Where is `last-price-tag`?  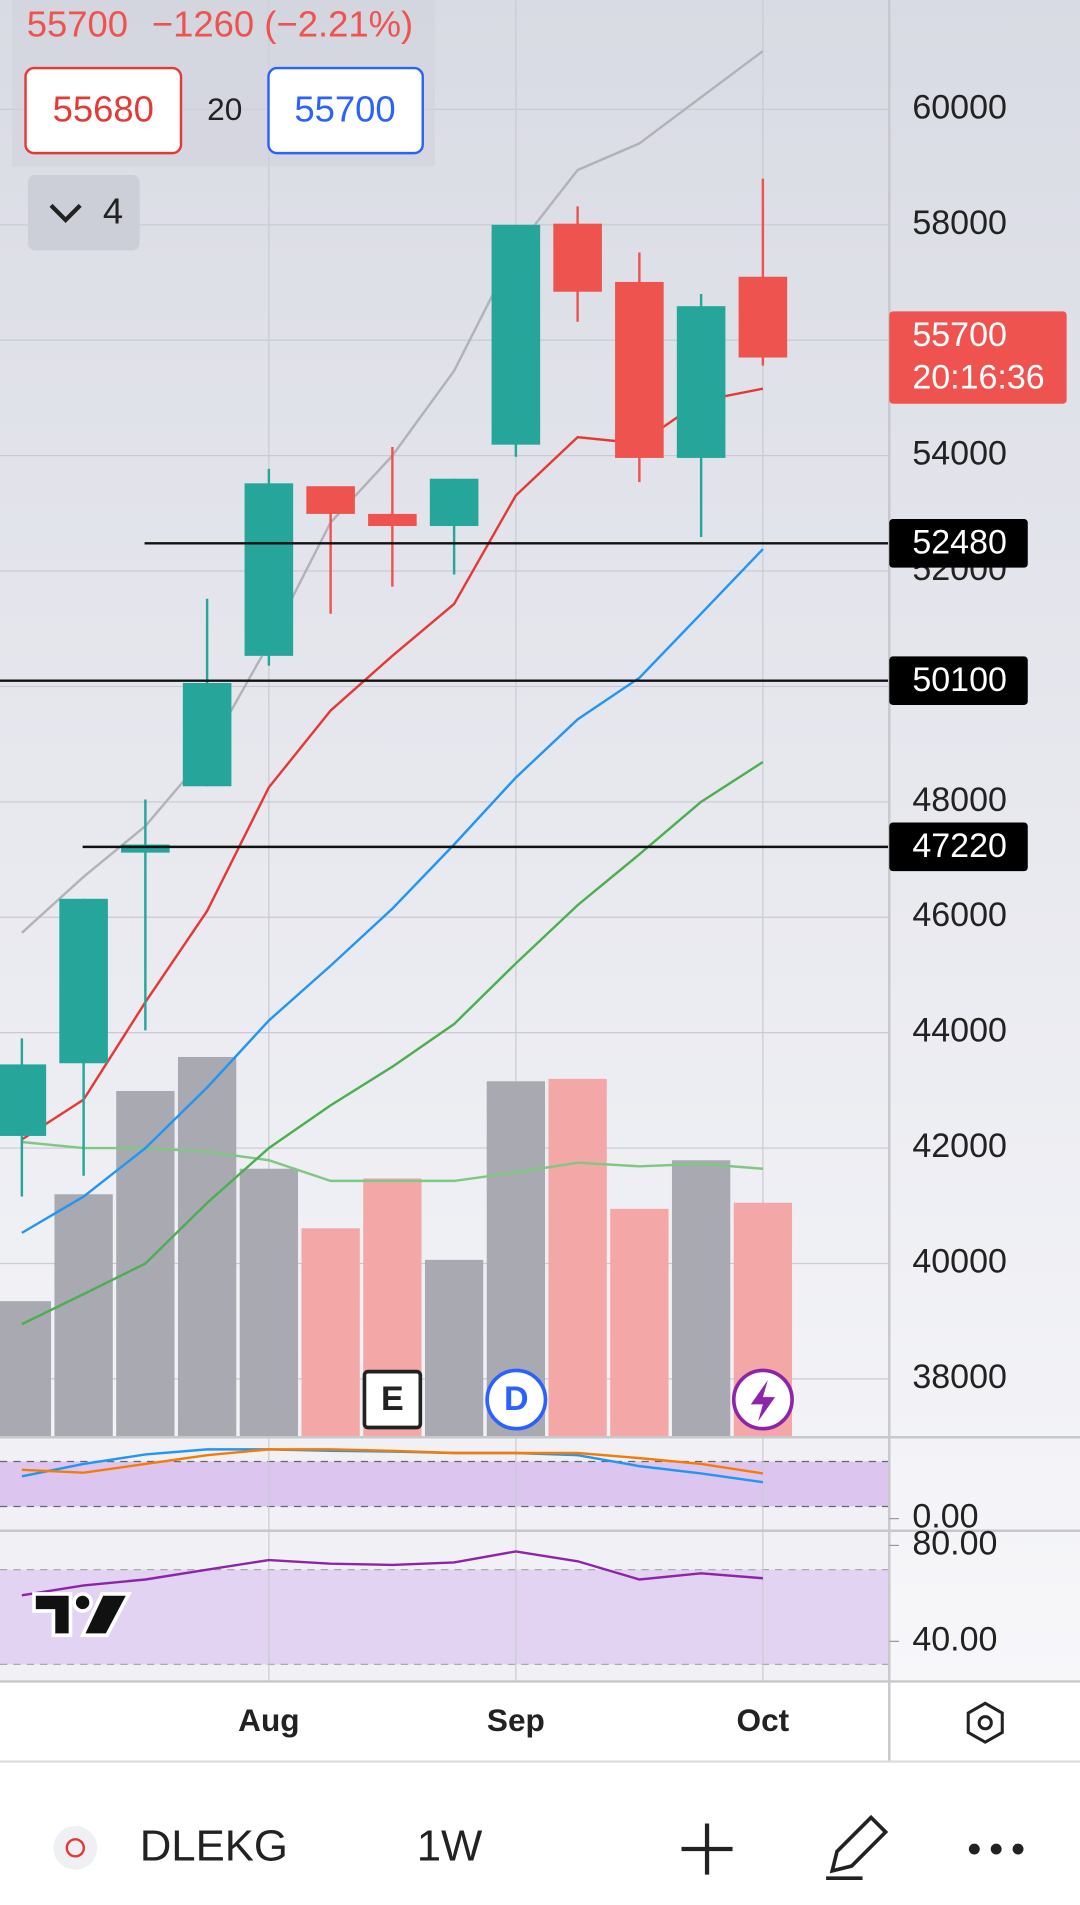 last-price-tag is located at coordinates (978, 357).